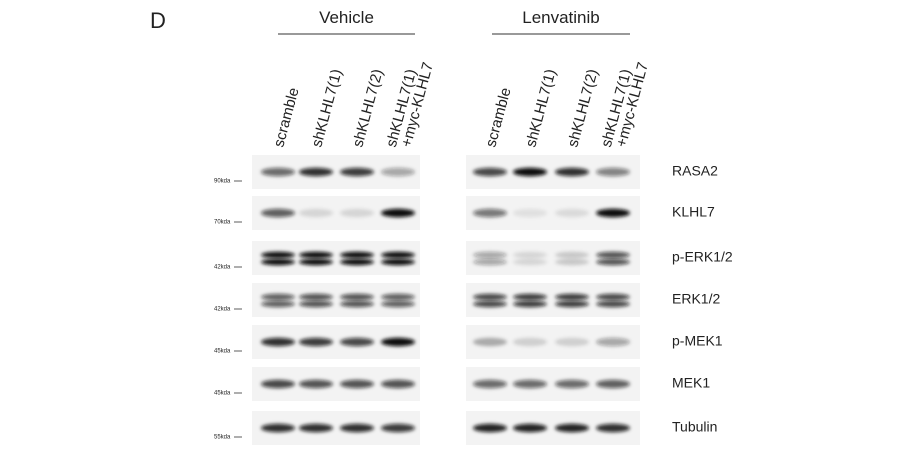 Image resolution: width=900 pixels, height=450 pixels. I want to click on protein-label: p-MEK1, so click(697, 341).